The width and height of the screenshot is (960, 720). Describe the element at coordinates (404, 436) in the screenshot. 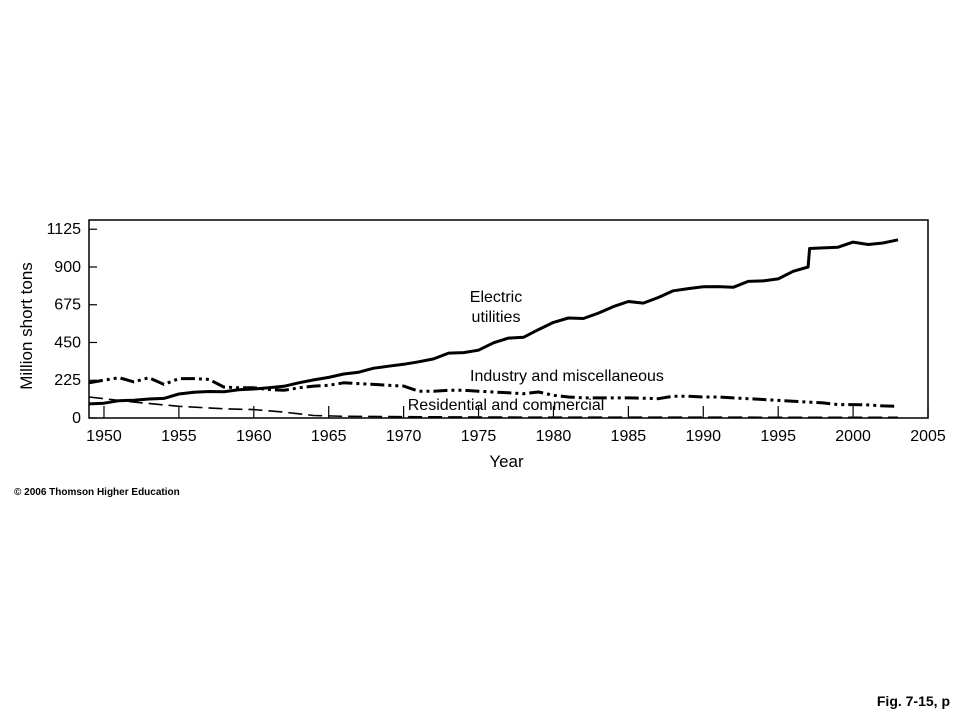

I see `x-tick-label: 1970` at that location.